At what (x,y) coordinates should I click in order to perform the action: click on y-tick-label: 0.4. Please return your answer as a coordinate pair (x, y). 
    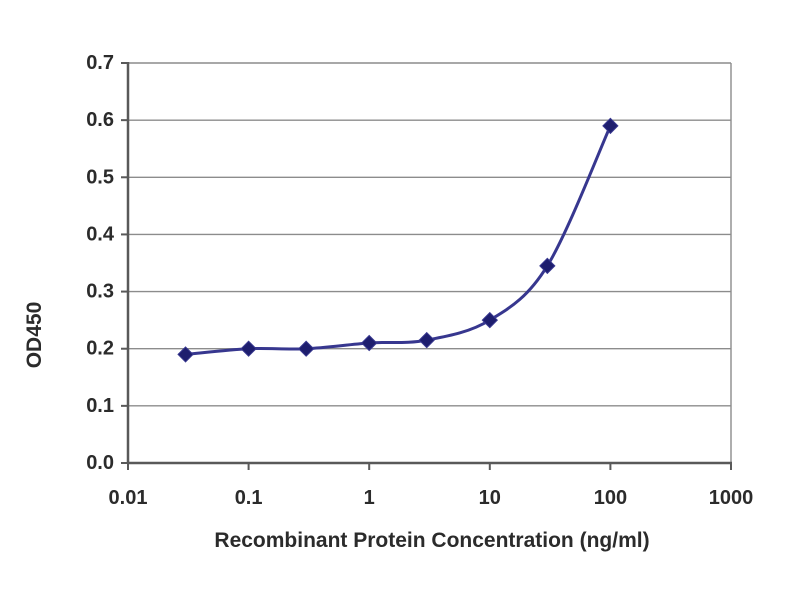
    Looking at the image, I should click on (100, 234).